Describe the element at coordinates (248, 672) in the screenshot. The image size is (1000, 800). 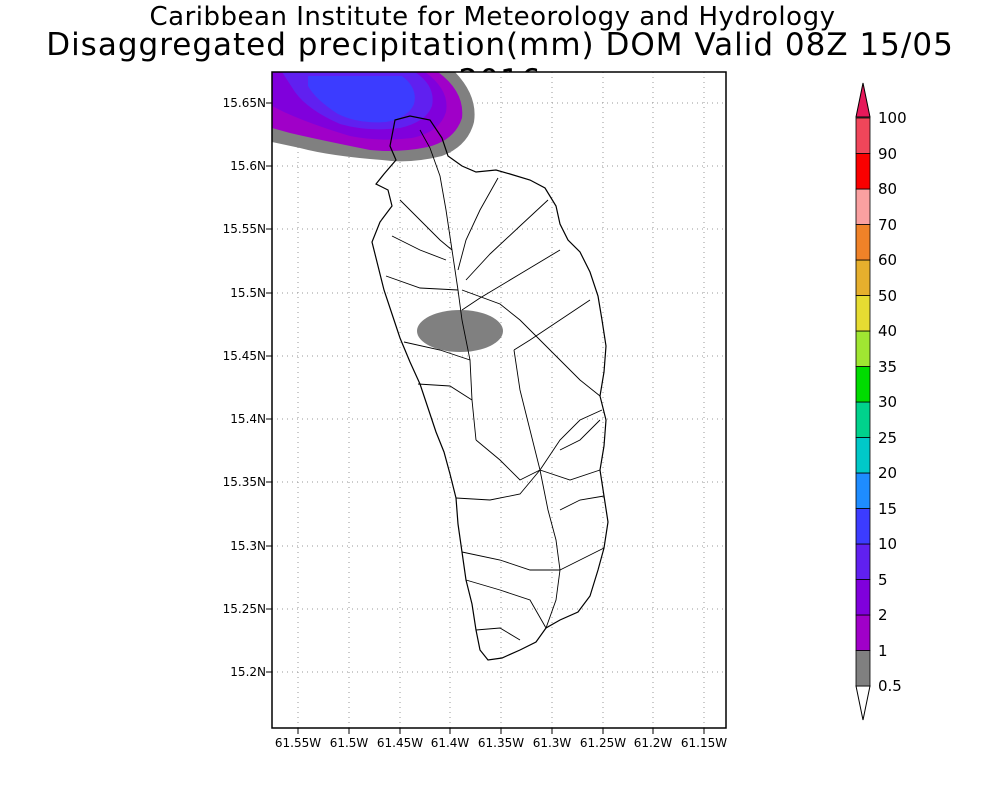
I see `lat-label-15.2n: 15.2N` at that location.